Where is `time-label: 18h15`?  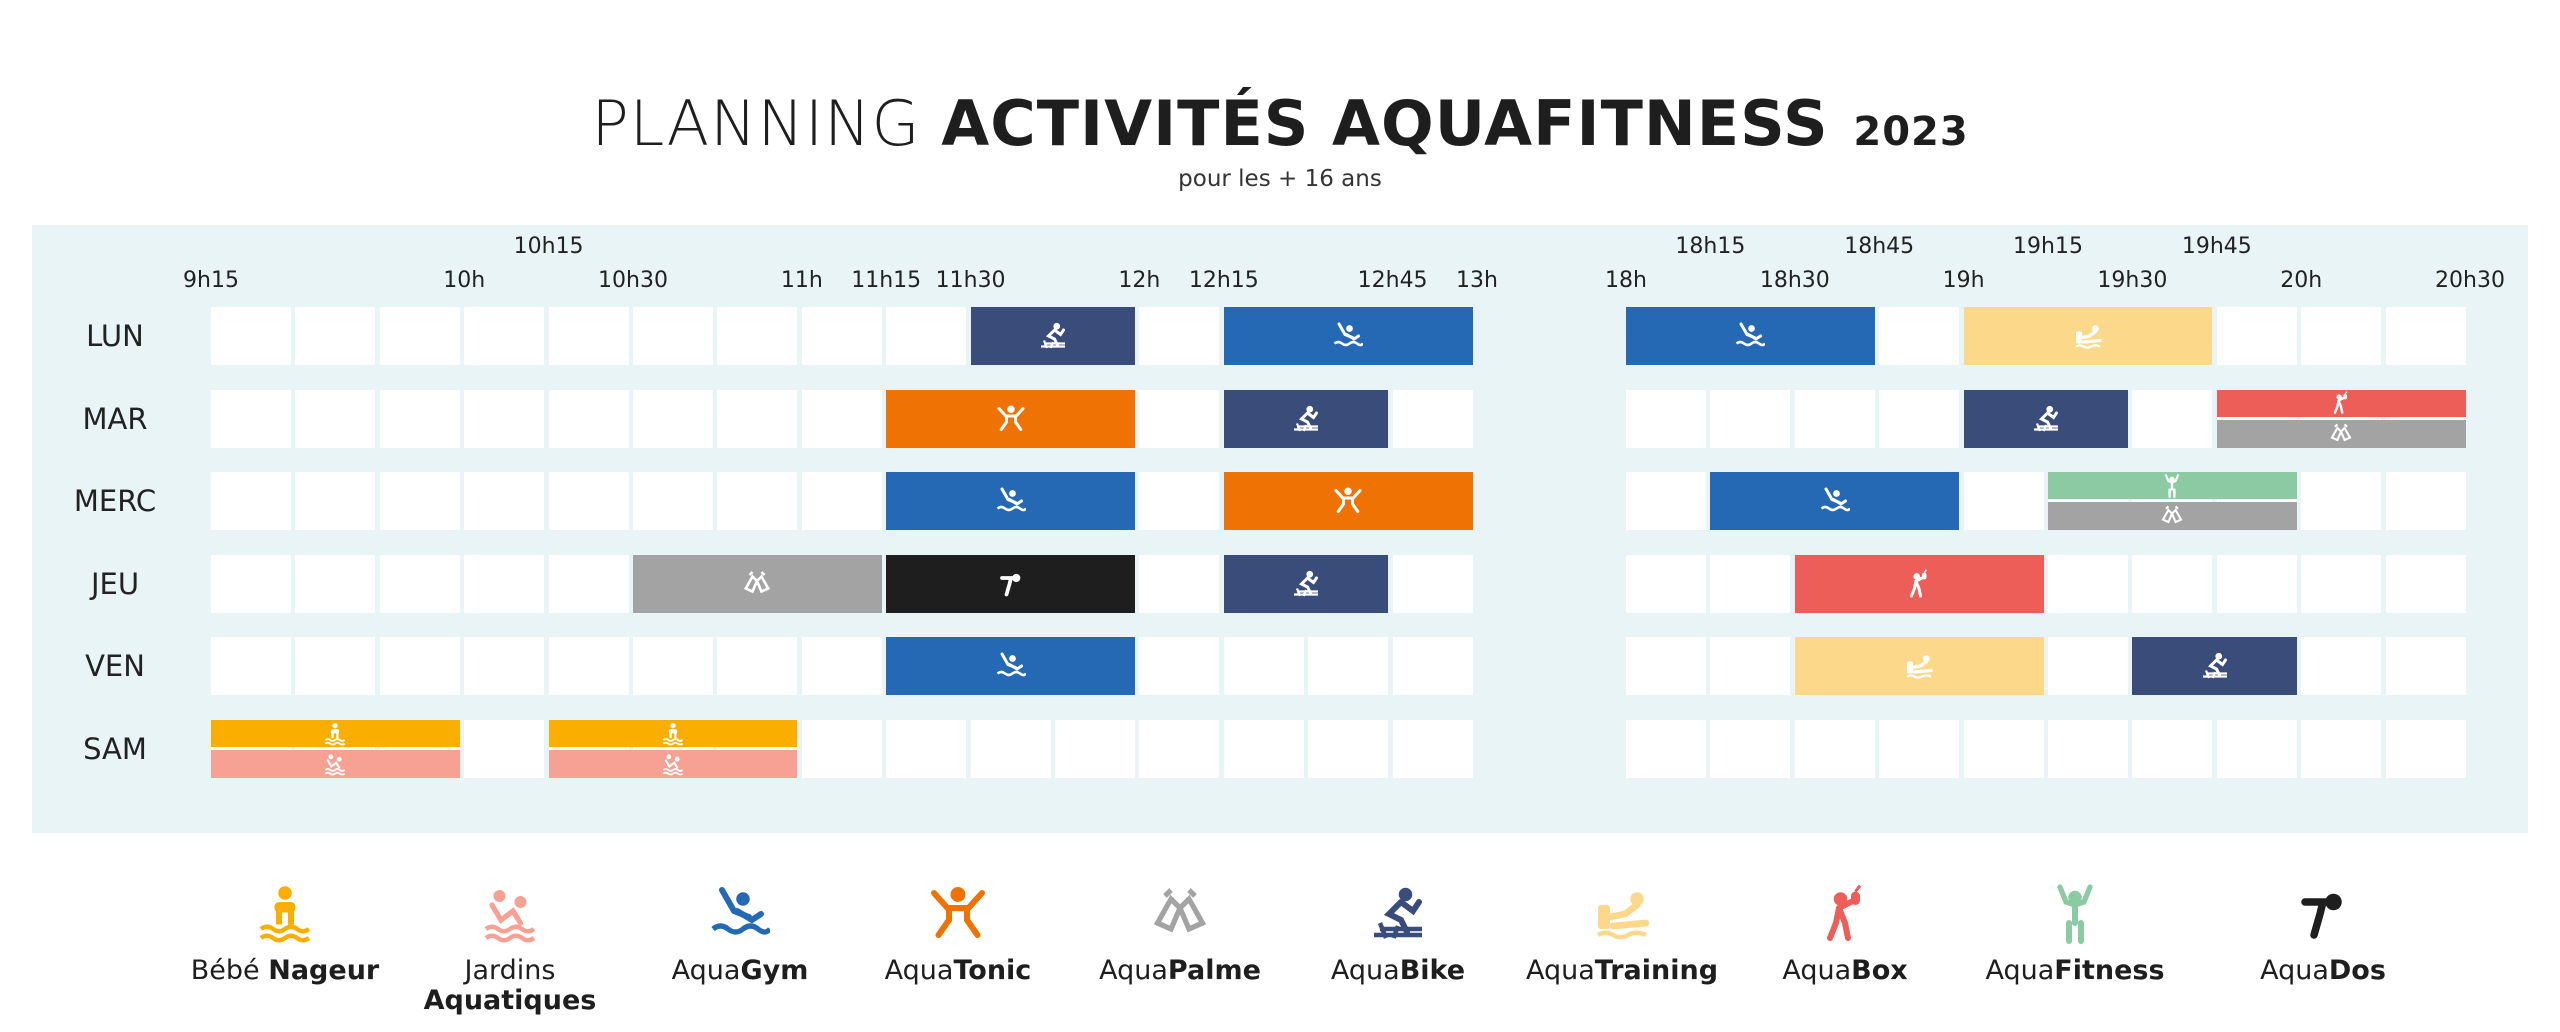
time-label: 18h15 is located at coordinates (1710, 246).